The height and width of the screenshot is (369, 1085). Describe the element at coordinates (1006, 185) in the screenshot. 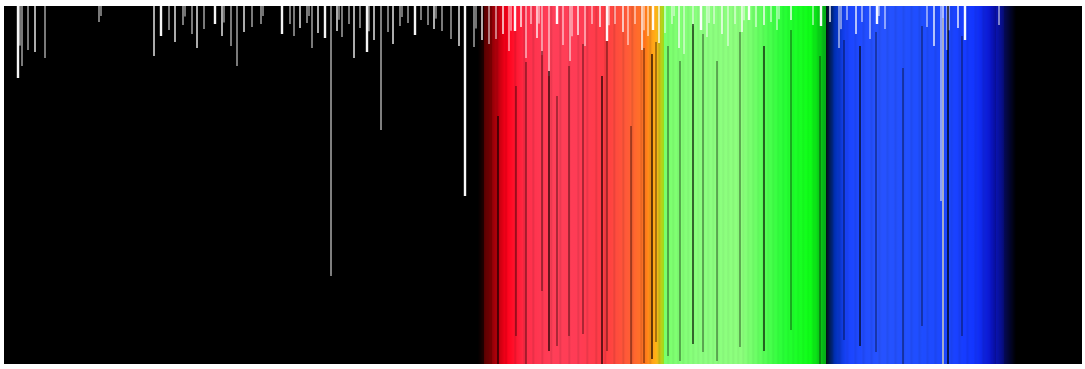

I see `blue-edge-glow` at that location.